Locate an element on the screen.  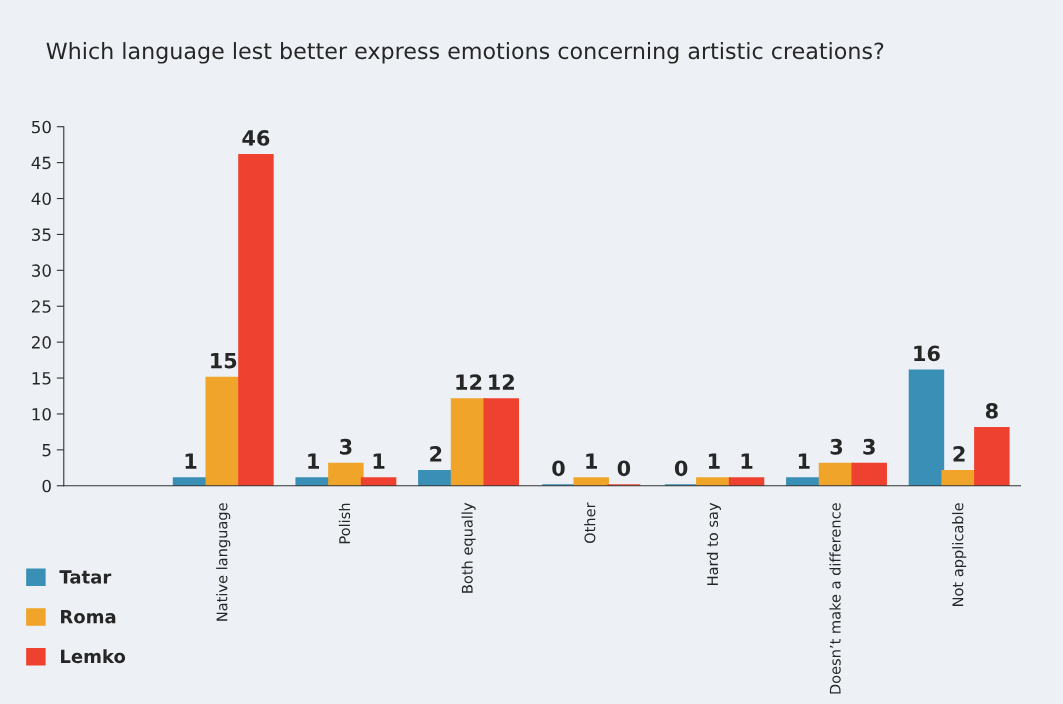
data-label: 16 is located at coordinates (927, 353).